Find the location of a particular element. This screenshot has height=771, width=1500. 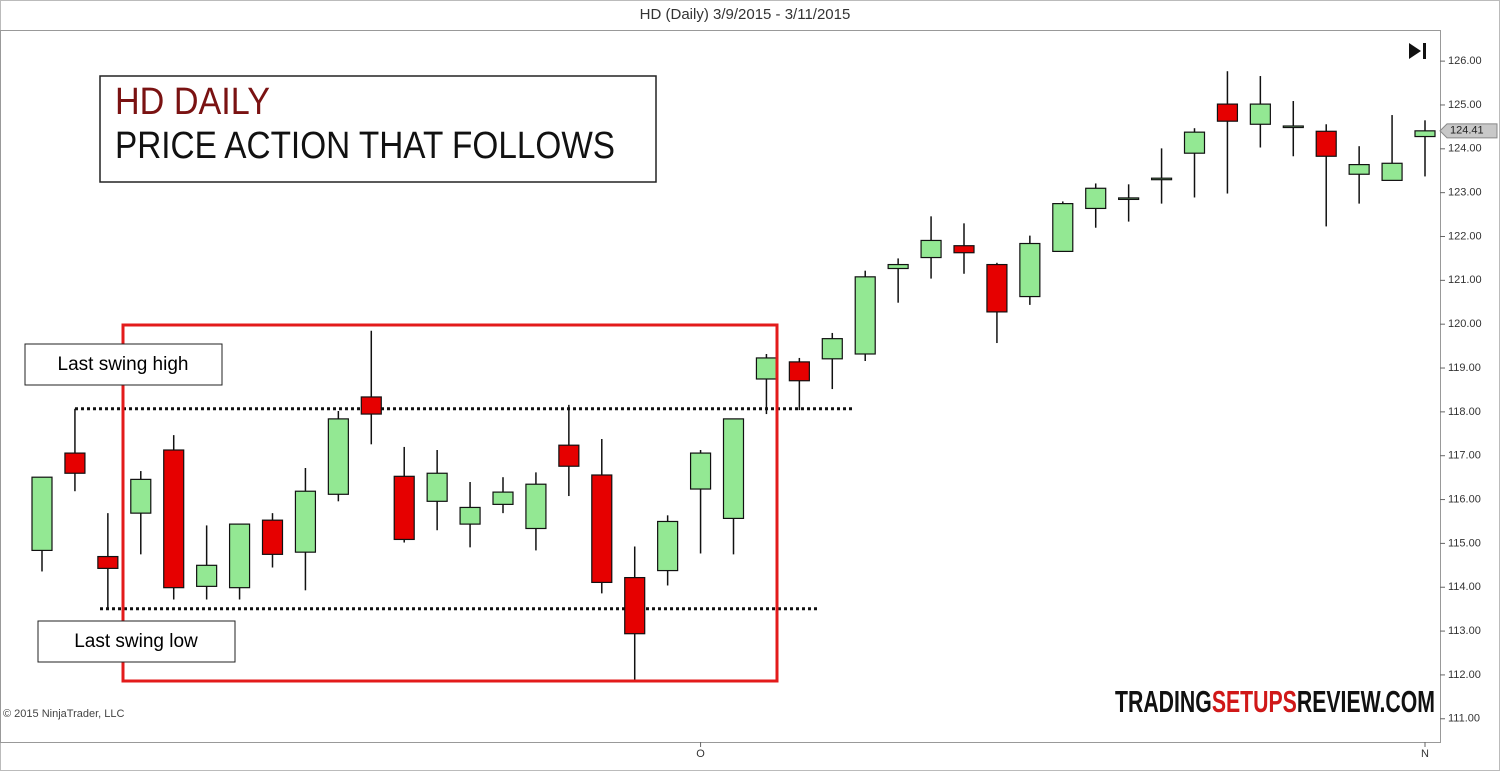

y-tick-label: 116.00 is located at coordinates (1464, 499).